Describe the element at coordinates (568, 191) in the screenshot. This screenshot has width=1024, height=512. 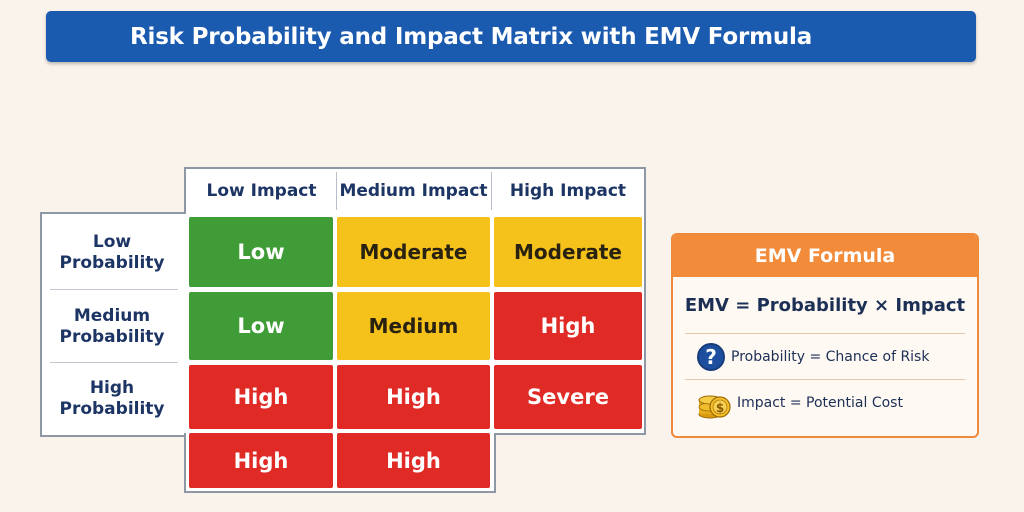
I see `column-header-high-impact: High Impact` at that location.